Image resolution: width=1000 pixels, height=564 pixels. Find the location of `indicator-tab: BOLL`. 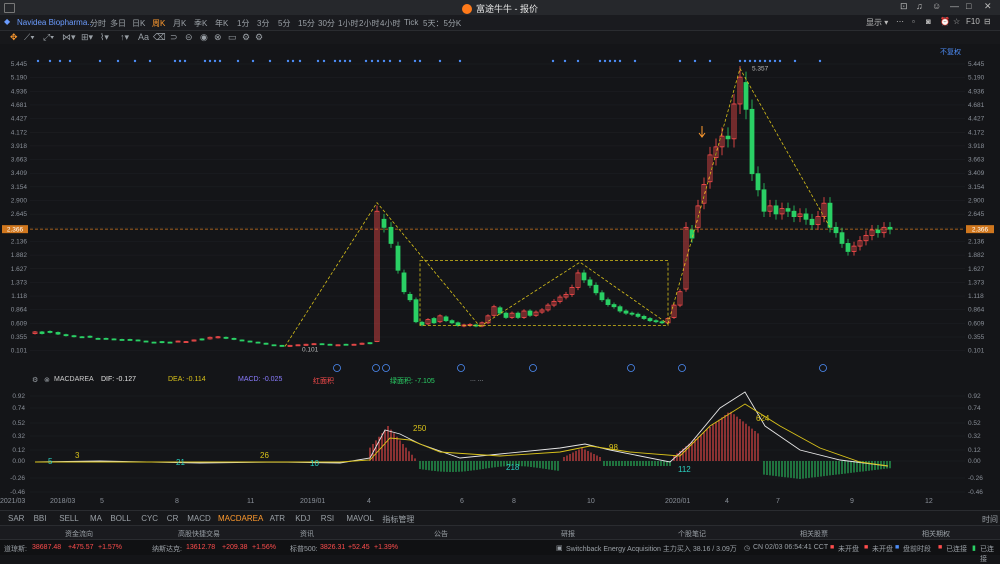

indicator-tab: BOLL is located at coordinates (120, 518).